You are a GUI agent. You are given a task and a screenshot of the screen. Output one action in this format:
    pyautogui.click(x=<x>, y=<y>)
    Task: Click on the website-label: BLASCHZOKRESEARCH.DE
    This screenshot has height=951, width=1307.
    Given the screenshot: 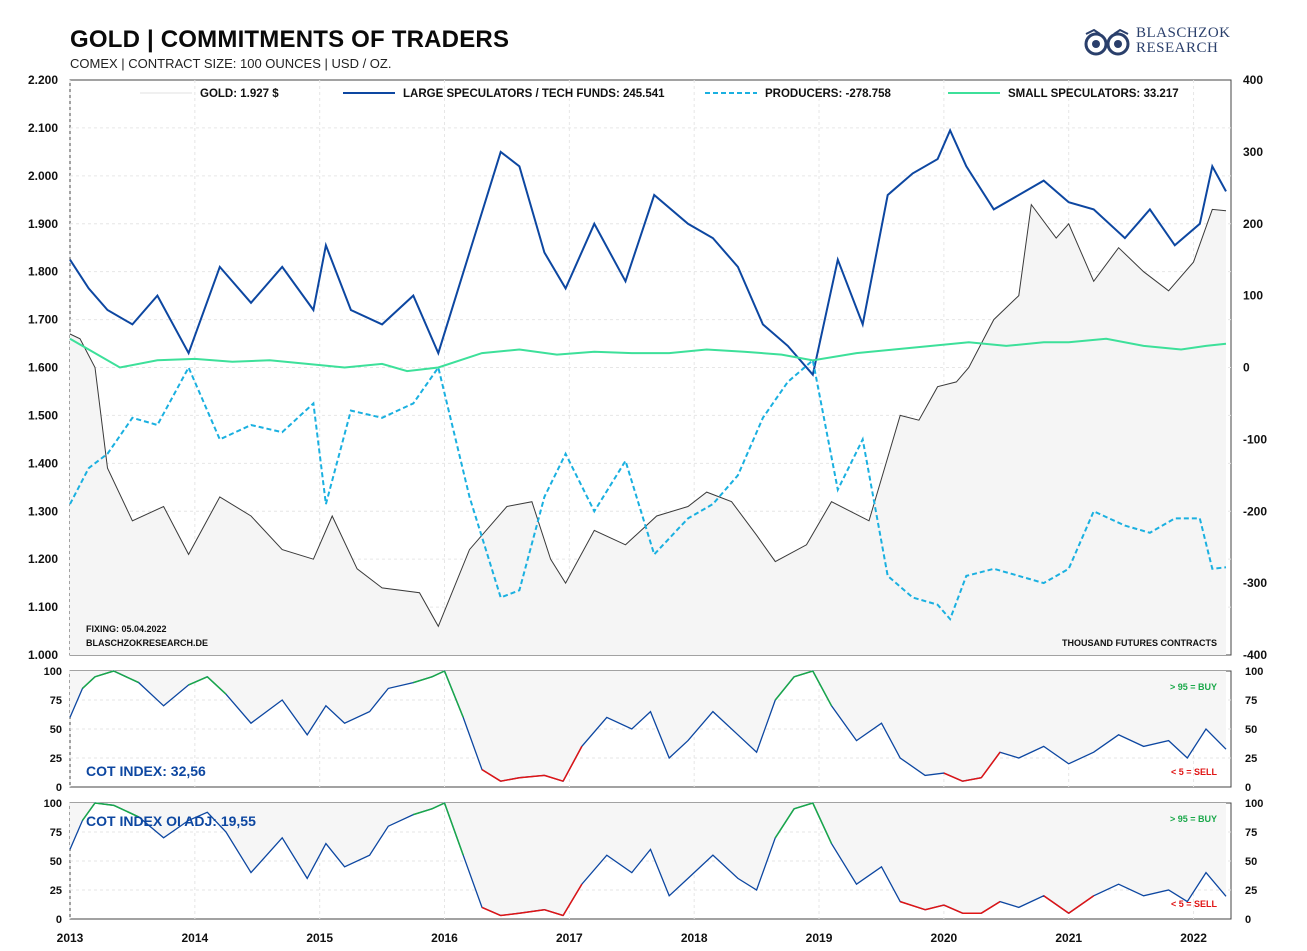 What is the action you would take?
    pyautogui.click(x=147, y=643)
    